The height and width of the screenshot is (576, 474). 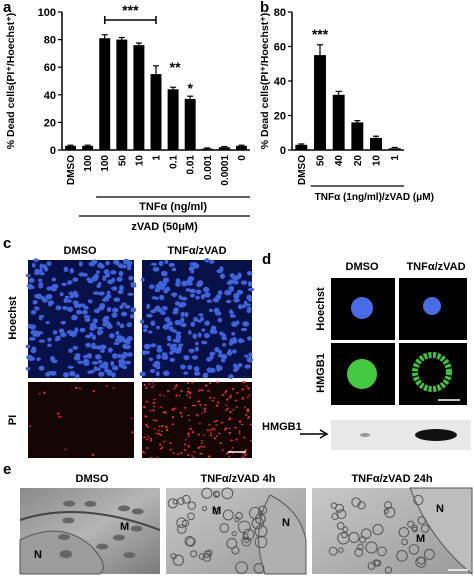 I want to click on x-tick-label: 100, so click(x=88, y=163).